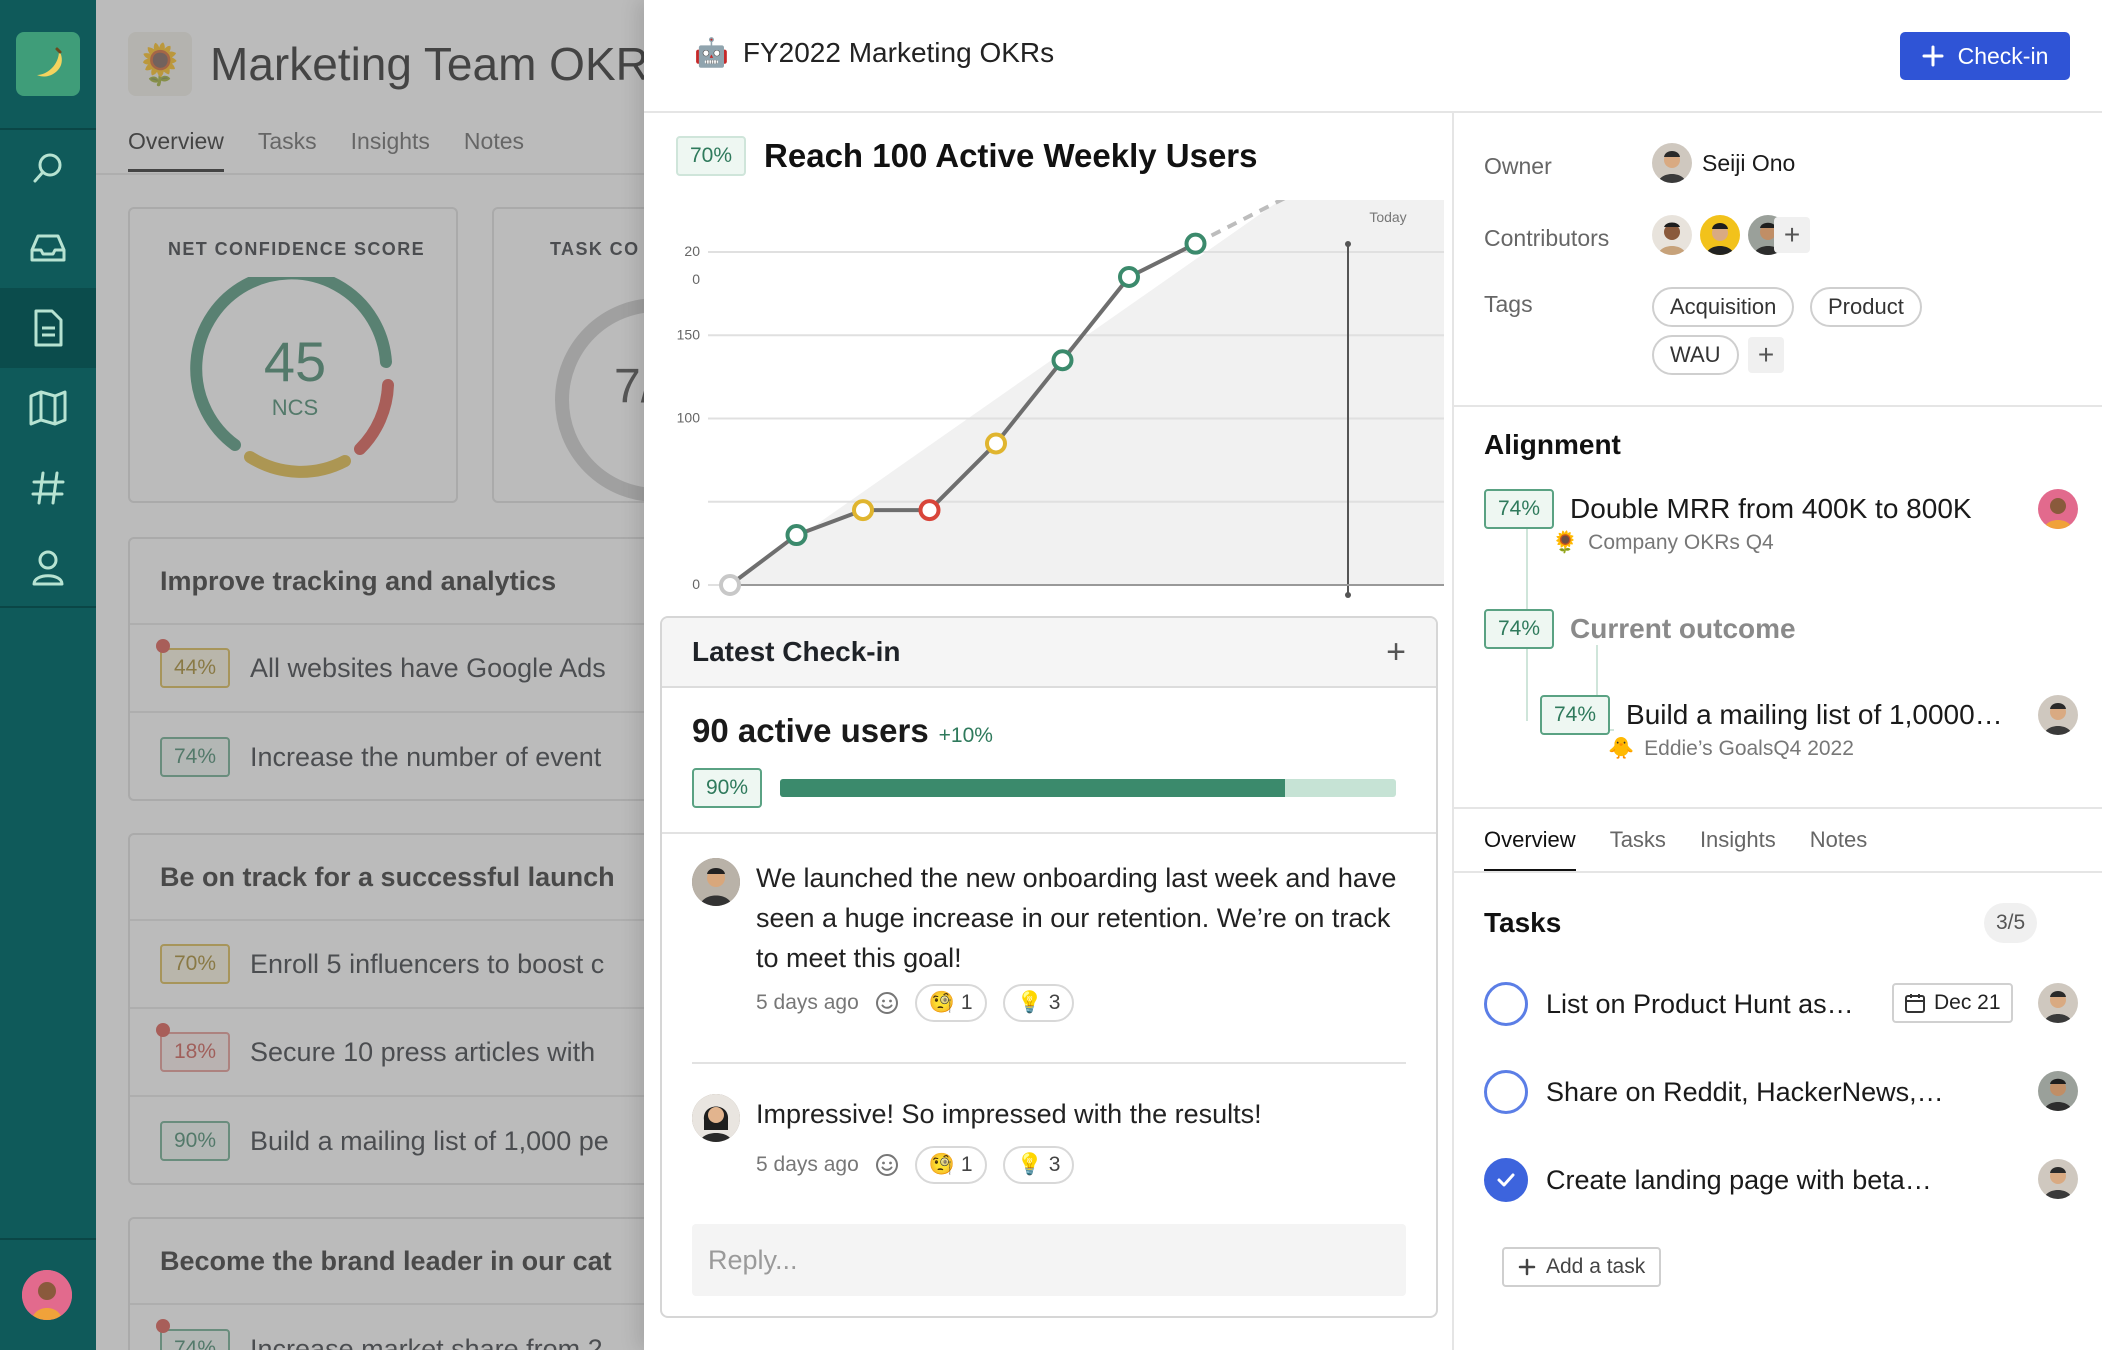 This screenshot has height=1350, width=2102. I want to click on key-result-title: Secure 10 press articles with, so click(423, 1051).